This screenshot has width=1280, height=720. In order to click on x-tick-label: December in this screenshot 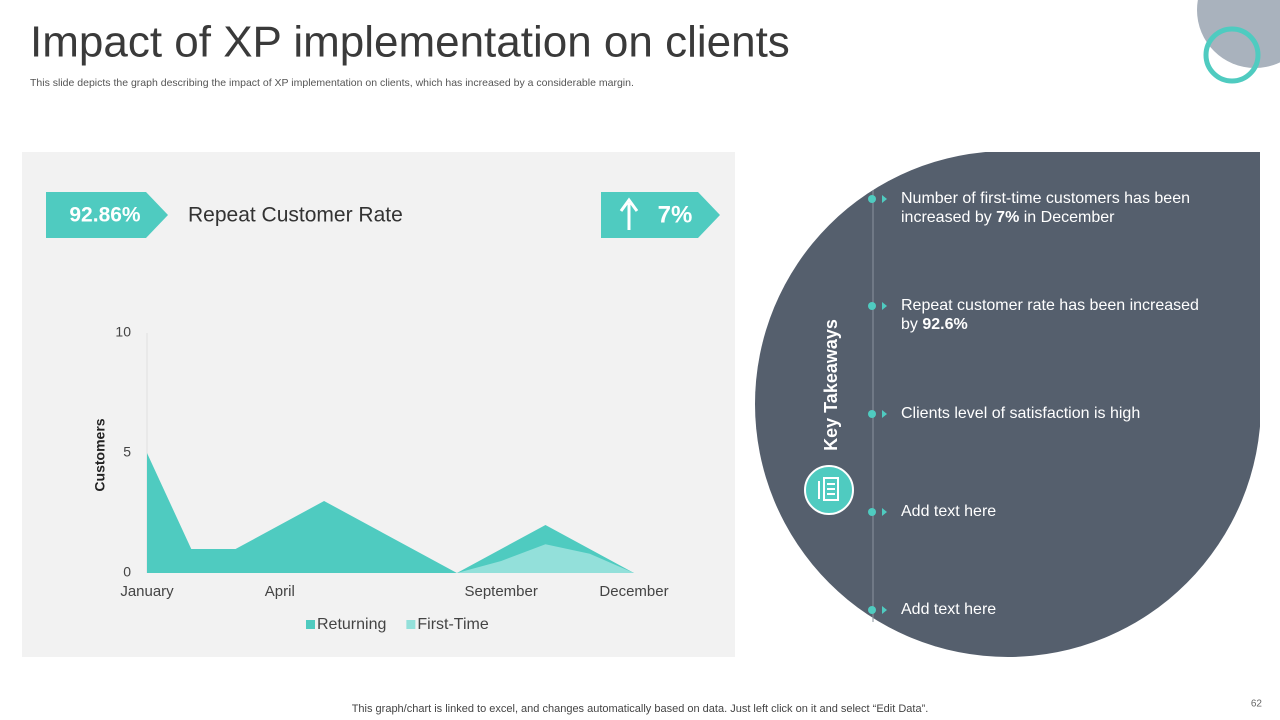, I will do `click(633, 591)`.